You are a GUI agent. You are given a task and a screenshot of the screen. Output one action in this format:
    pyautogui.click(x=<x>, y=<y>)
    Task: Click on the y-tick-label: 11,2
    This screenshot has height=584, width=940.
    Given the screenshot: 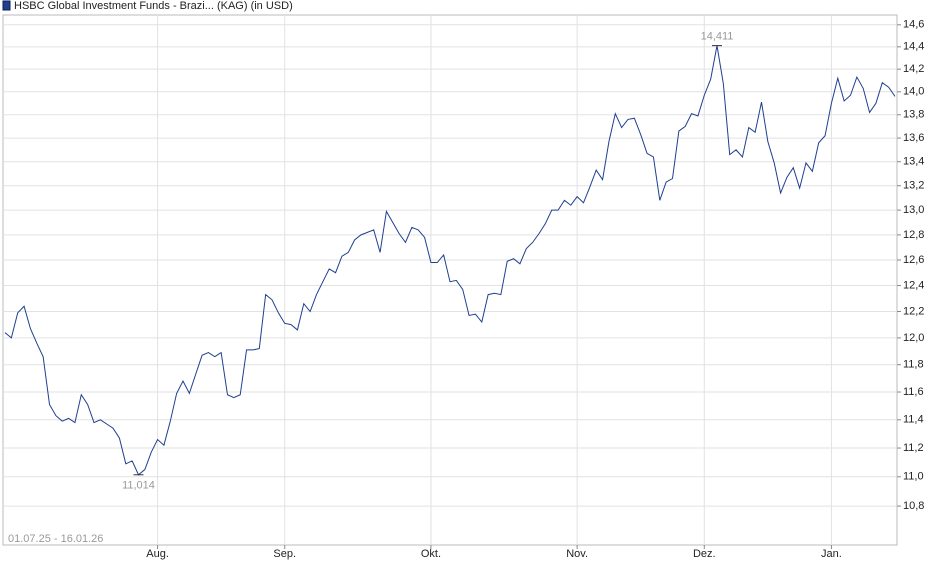 What is the action you would take?
    pyautogui.click(x=913, y=448)
    